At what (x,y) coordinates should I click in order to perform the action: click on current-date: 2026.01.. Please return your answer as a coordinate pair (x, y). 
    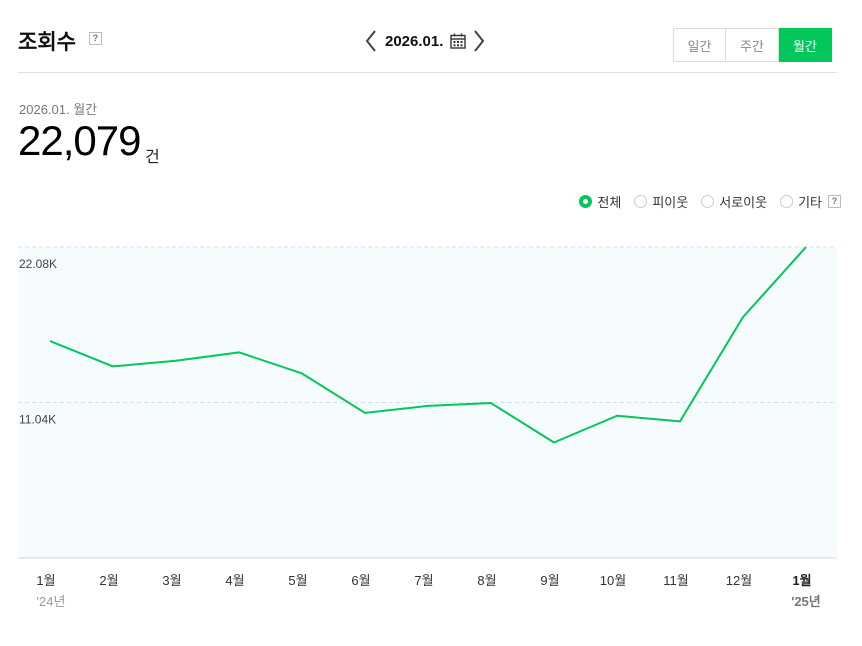
    Looking at the image, I should click on (414, 41).